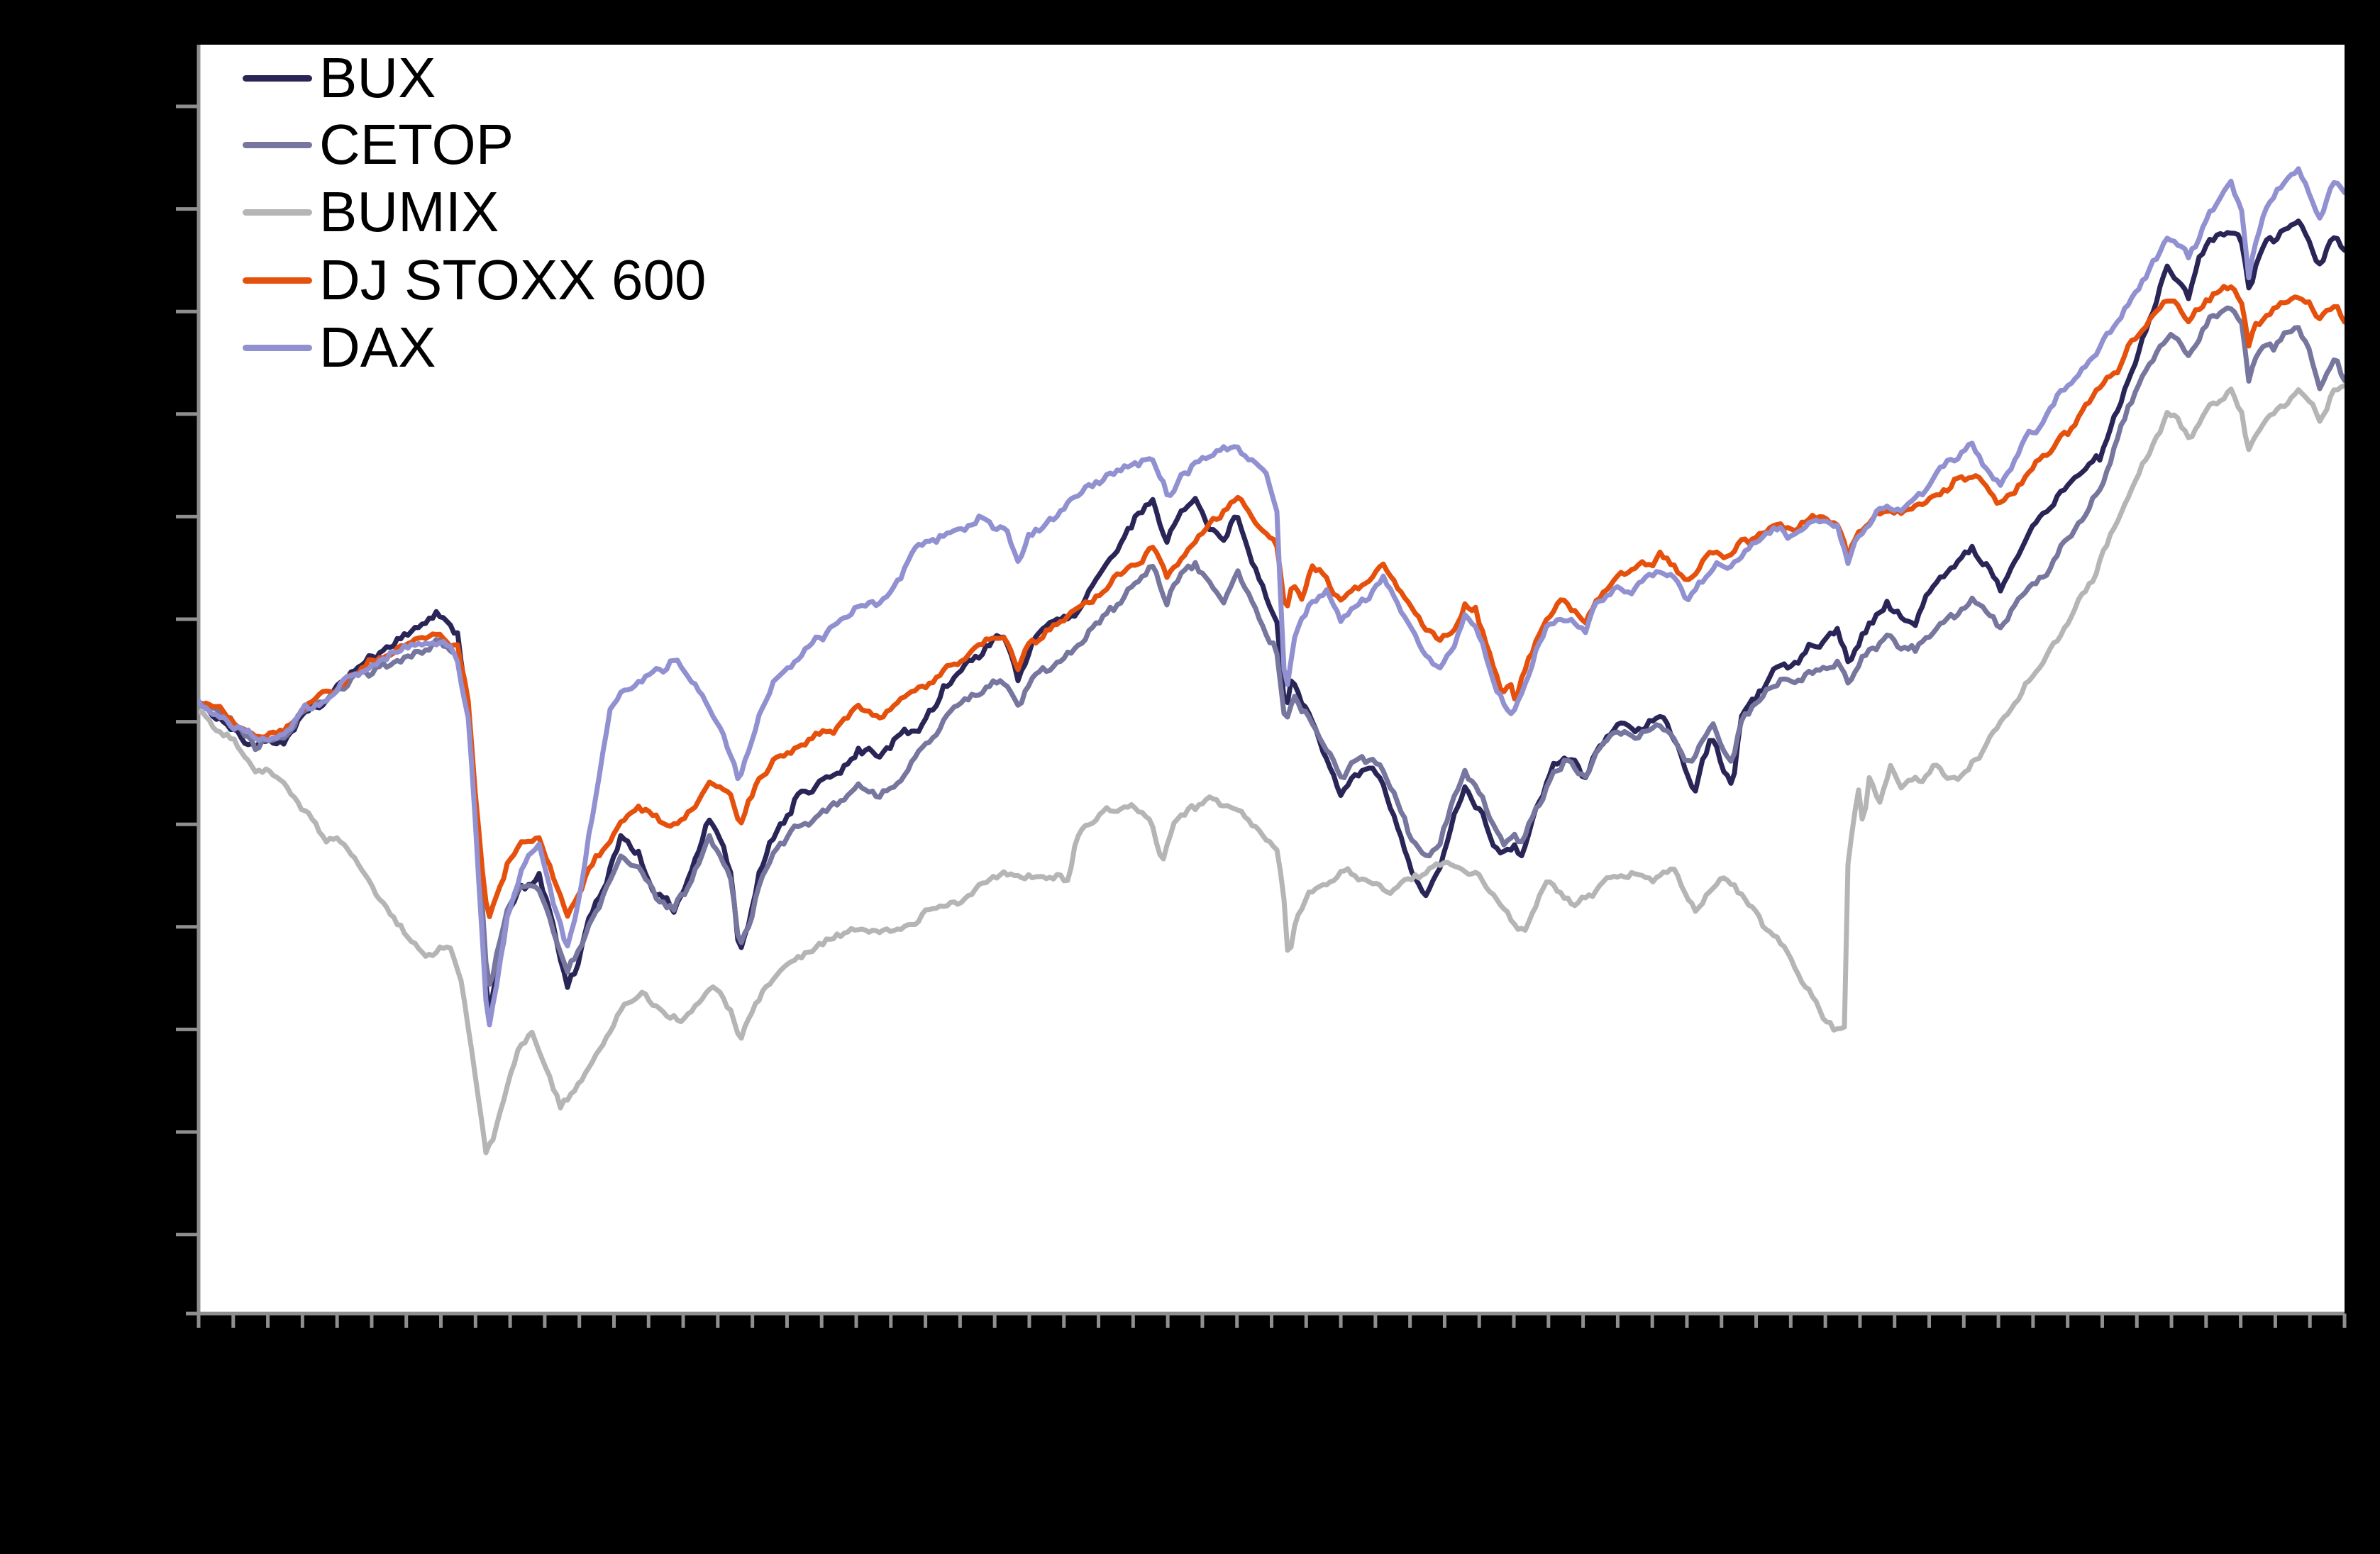  What do you see at coordinates (278, 347) in the screenshot?
I see `dax-line-swatch-icon` at bounding box center [278, 347].